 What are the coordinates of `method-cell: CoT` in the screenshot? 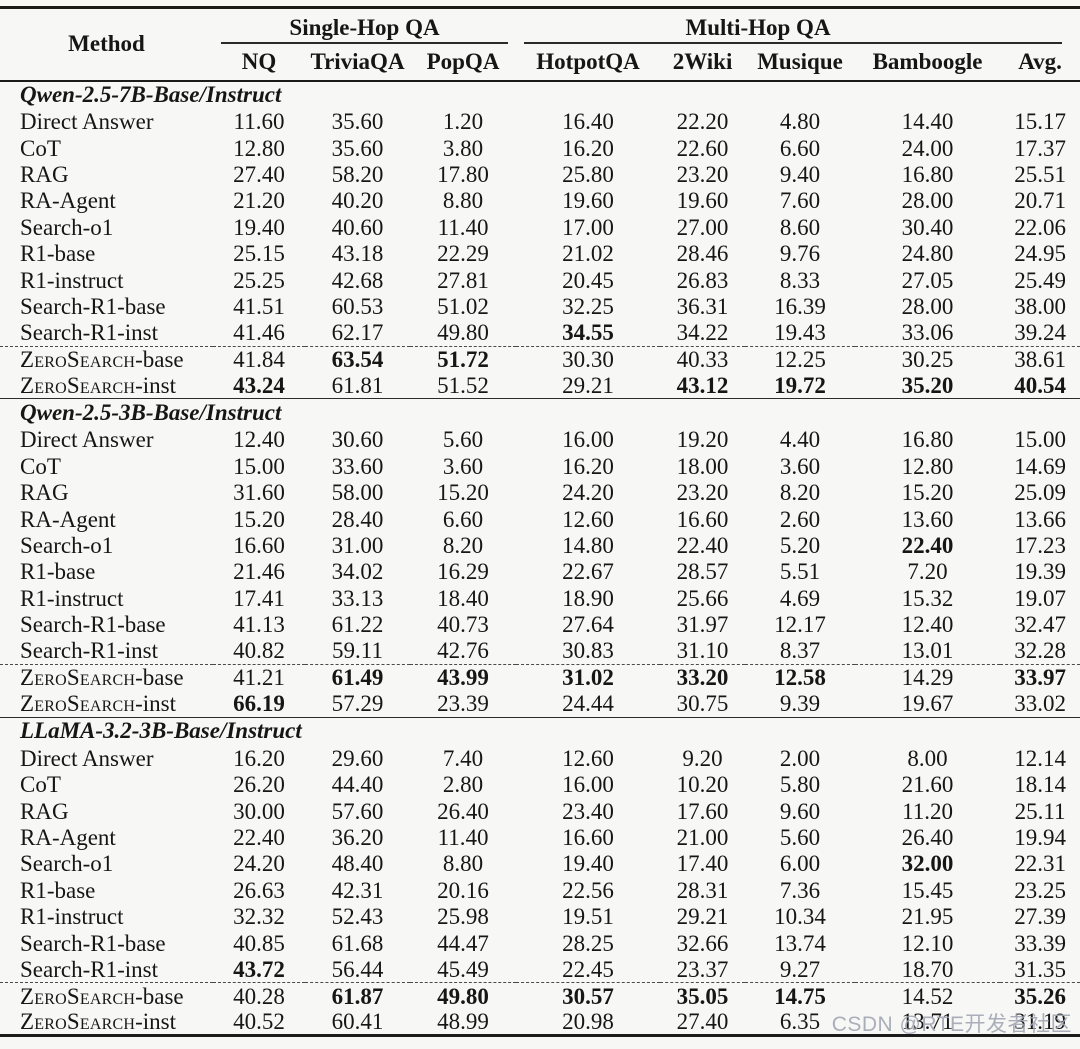 It's located at (40, 785).